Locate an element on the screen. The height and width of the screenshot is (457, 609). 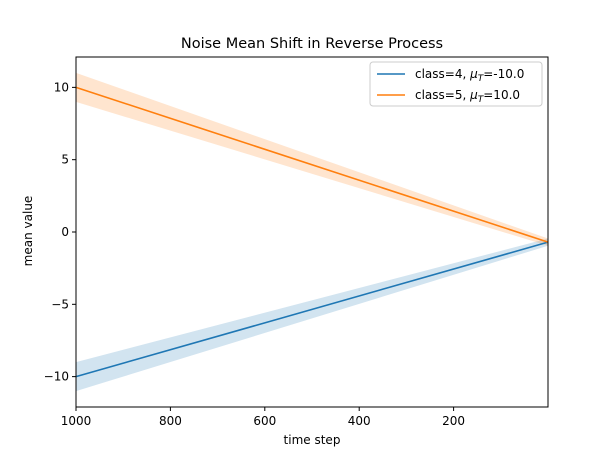
y-axis-label: mean value is located at coordinates (28, 231).